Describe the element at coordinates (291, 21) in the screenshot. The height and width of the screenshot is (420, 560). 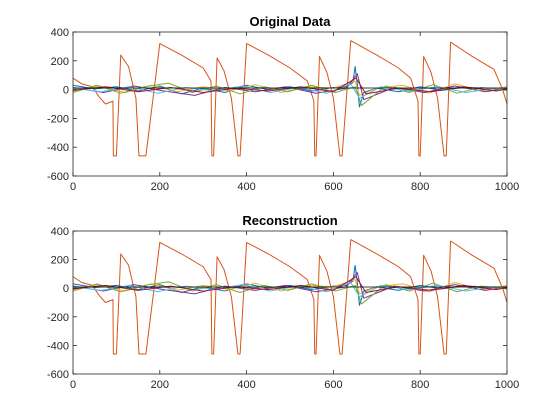
I see `chart-title: Original Data` at that location.